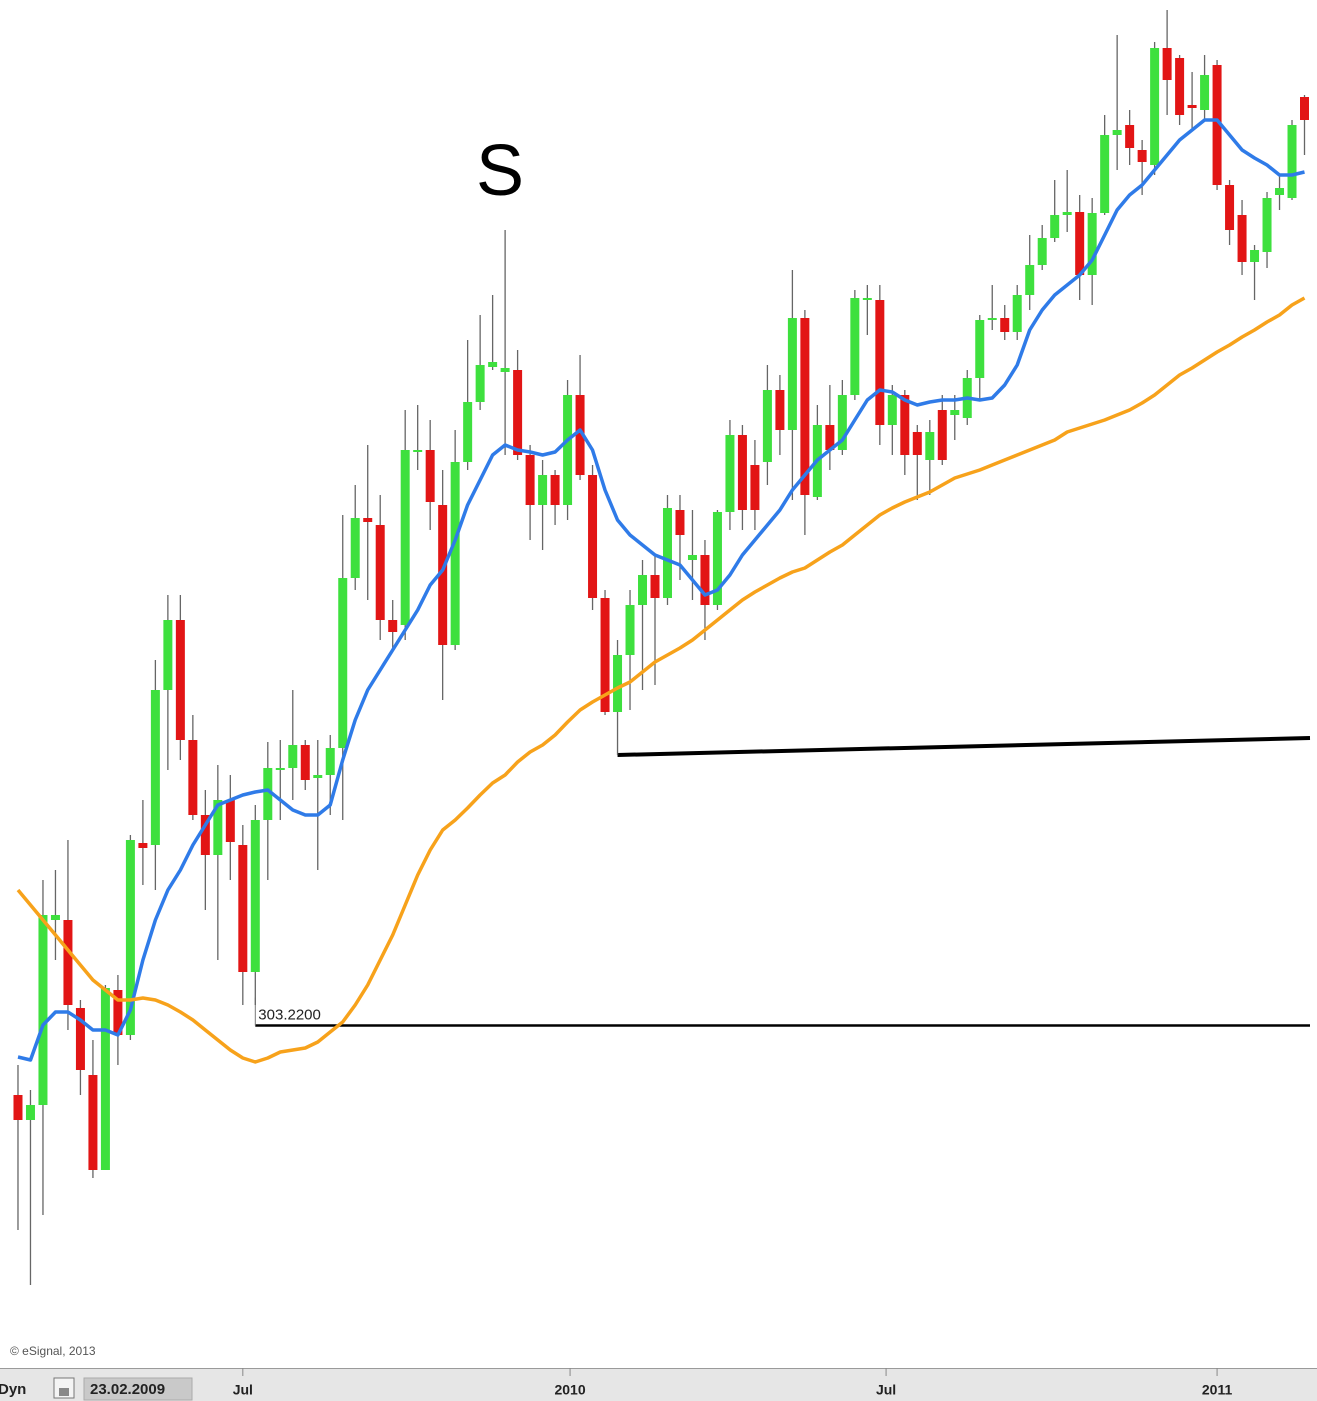  Describe the element at coordinates (1217, 1390) in the screenshot. I see `x-tick-label: 2011` at that location.